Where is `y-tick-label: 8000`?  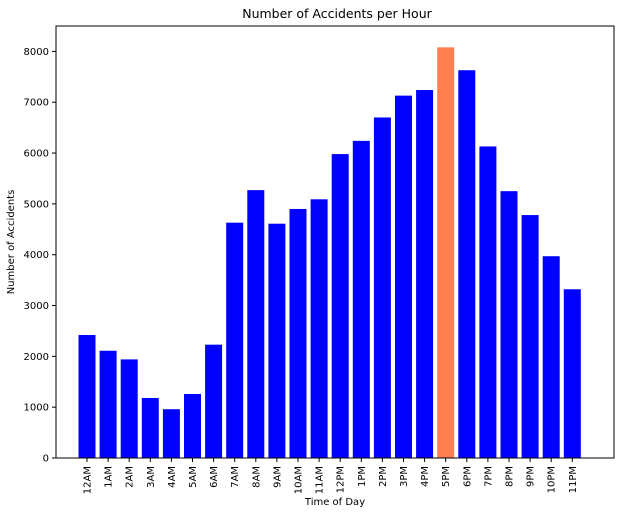
y-tick-label: 8000 is located at coordinates (36, 52).